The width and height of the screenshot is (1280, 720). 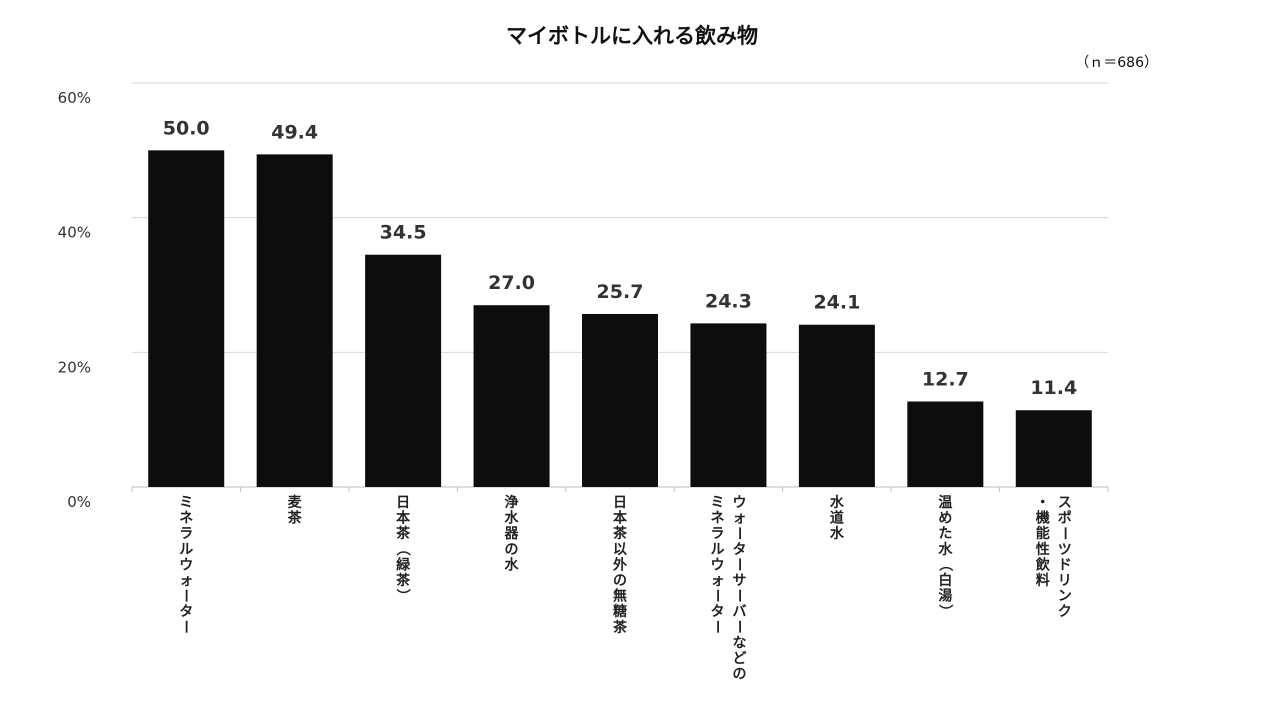 I want to click on x-label-glyph: 能, so click(x=1043, y=533).